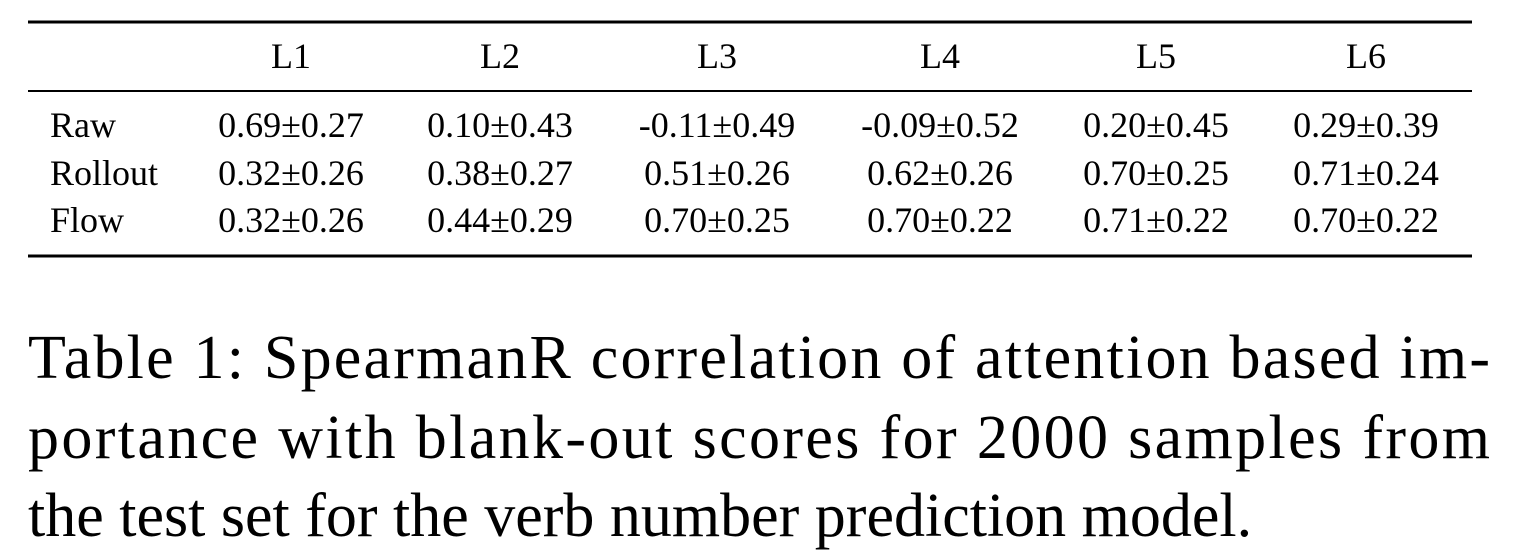  What do you see at coordinates (87, 220) in the screenshot?
I see `row-label: Flow` at bounding box center [87, 220].